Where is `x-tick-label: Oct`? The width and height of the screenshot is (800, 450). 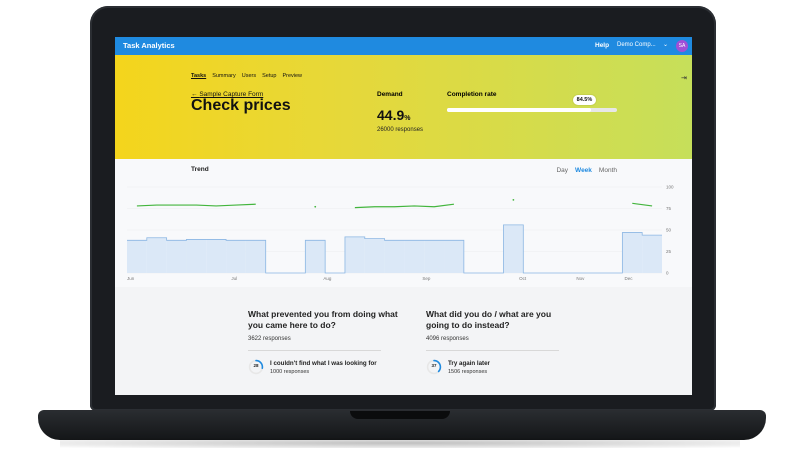
x-tick-label: Oct is located at coordinates (523, 278).